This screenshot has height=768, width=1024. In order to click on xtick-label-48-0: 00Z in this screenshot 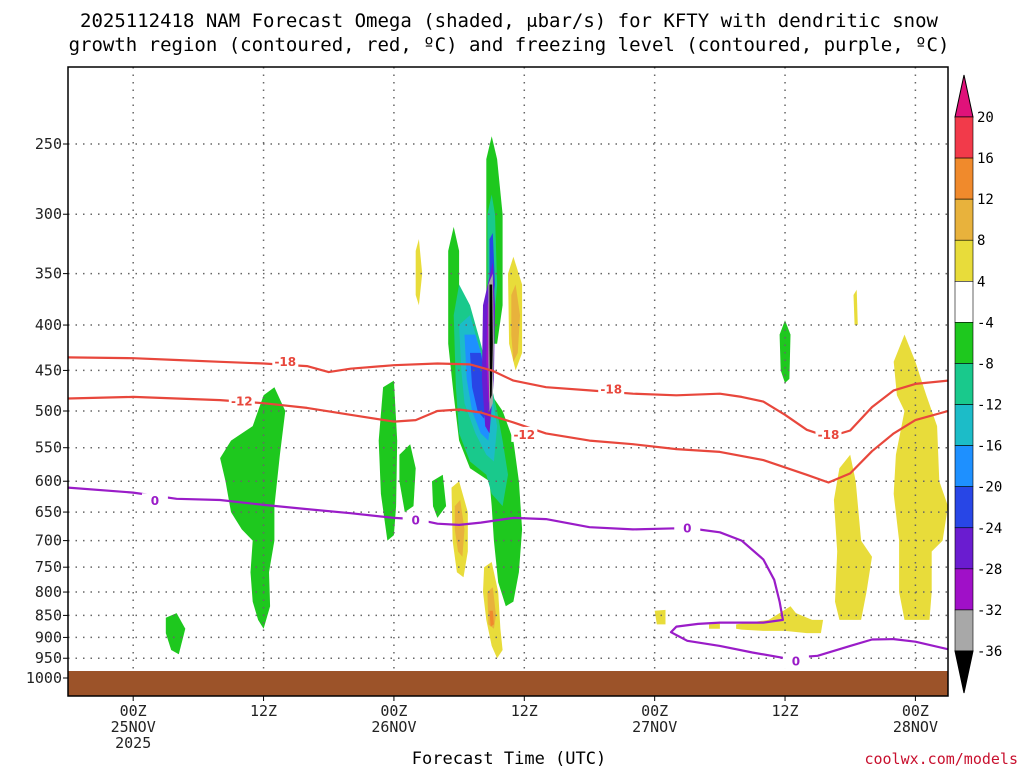, I will do `click(654, 711)`.